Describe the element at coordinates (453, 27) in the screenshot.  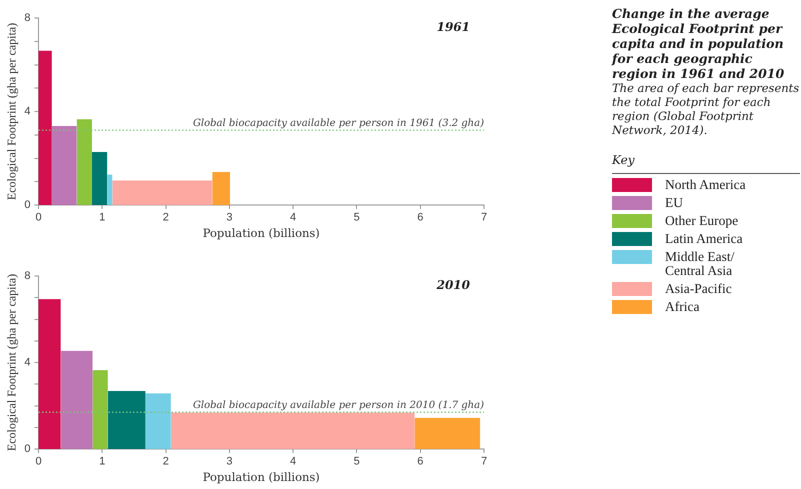
I see `chart-title: 1961` at that location.